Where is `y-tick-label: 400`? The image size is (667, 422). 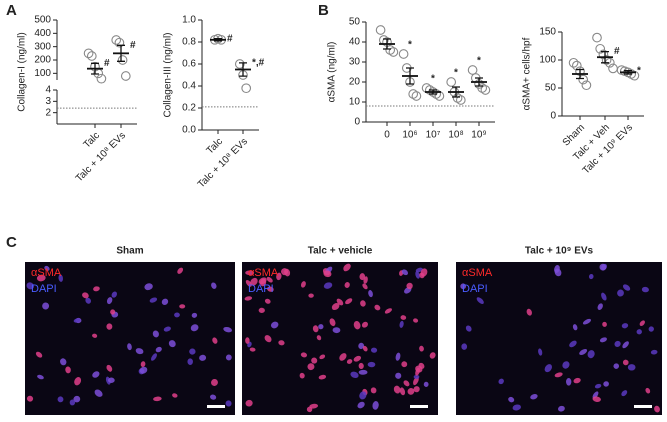 y-tick-label: 400 is located at coordinates (42, 33).